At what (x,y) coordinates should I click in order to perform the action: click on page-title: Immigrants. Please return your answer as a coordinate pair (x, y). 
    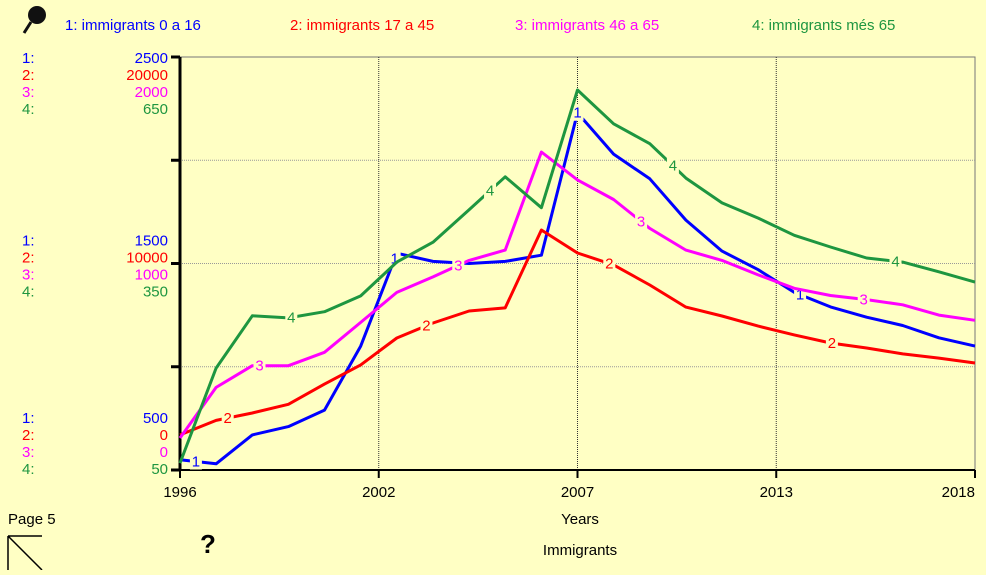
    Looking at the image, I should click on (580, 550).